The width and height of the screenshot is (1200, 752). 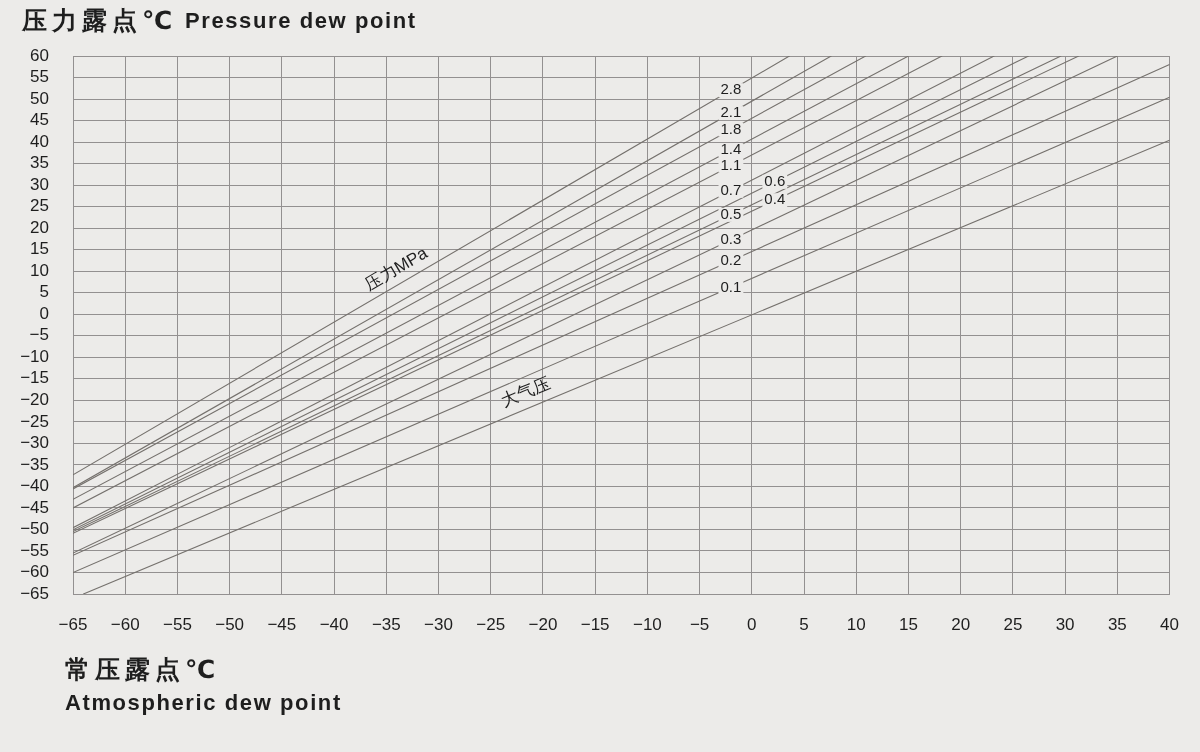 I want to click on x-tick-label: −15, so click(x=595, y=624).